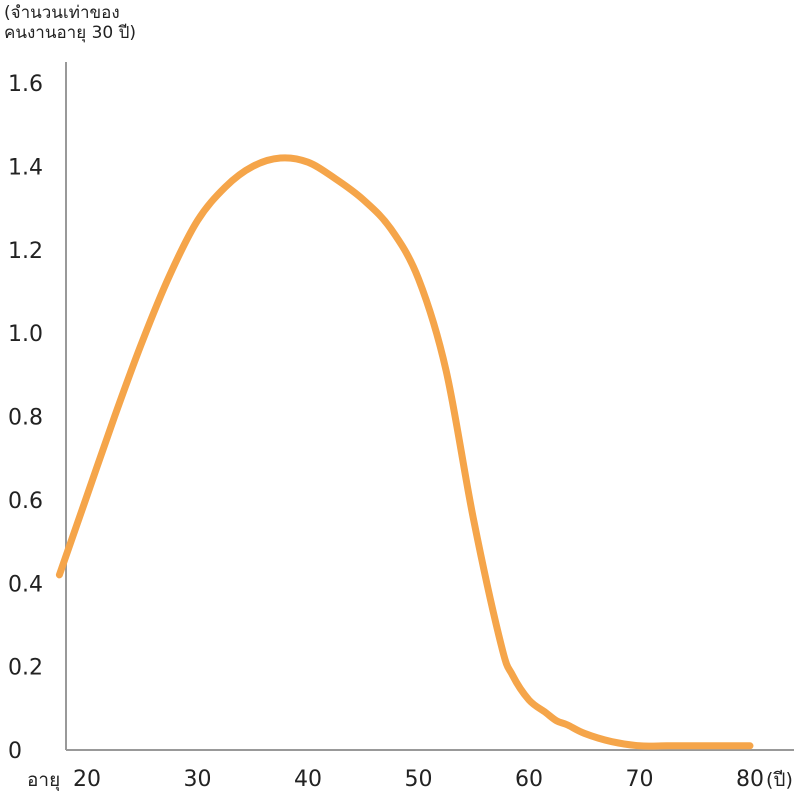  I want to click on y-tick-label: 1.4, so click(25, 167).